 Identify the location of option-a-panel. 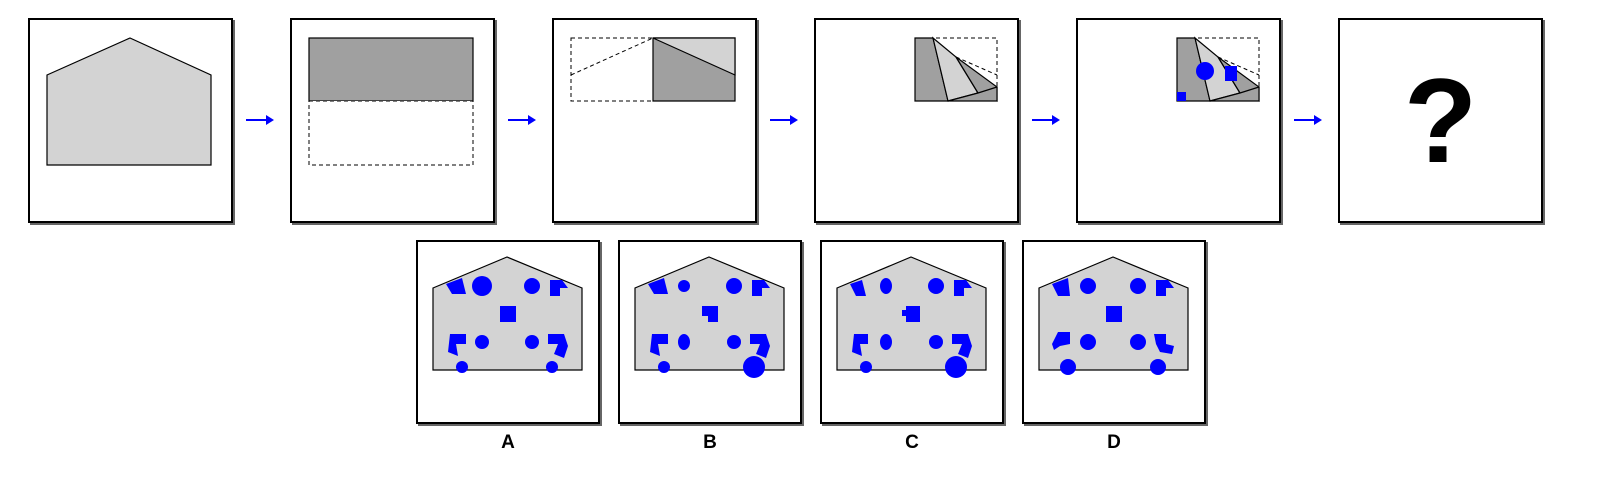
(508, 332).